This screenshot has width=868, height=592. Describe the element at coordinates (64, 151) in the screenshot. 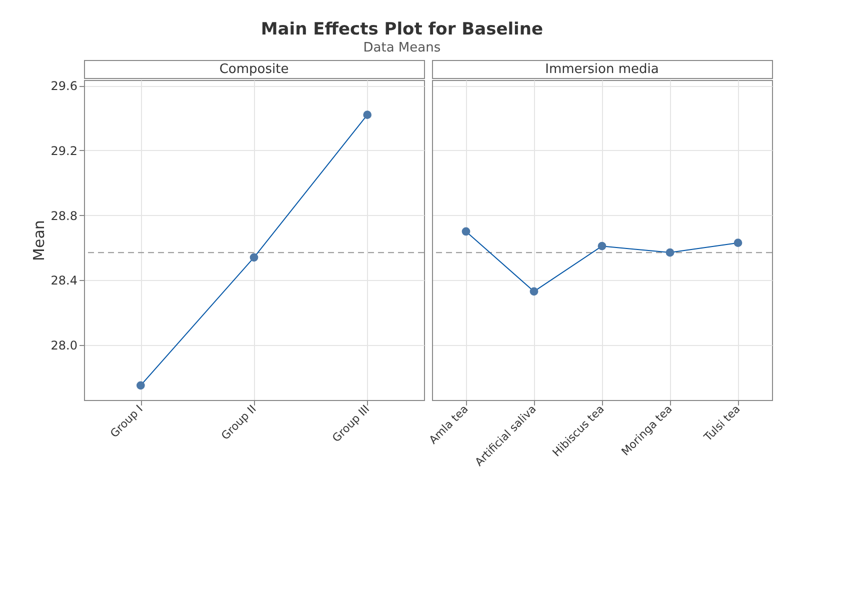

I see `y-tick-label: 29.2` at that location.